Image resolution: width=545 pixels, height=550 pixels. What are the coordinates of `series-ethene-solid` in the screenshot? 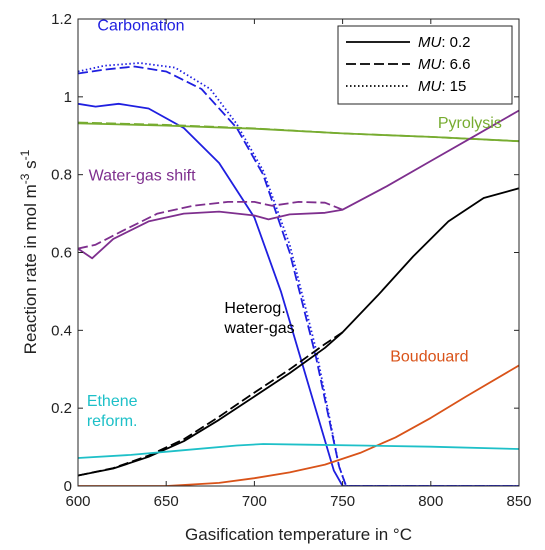 It's located at (298, 451).